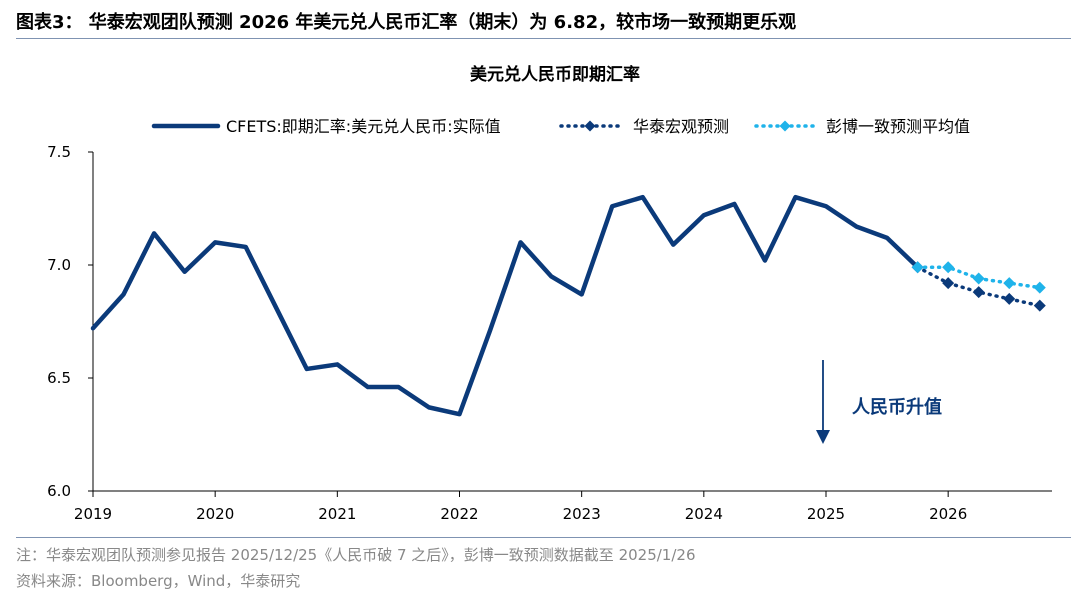  Describe the element at coordinates (560, 126) in the screenshot. I see `chart-legend: CFETS:即期汇率:美元兑人民币:实际值 华泰宏观预测 彭博一致预测平均值` at that location.